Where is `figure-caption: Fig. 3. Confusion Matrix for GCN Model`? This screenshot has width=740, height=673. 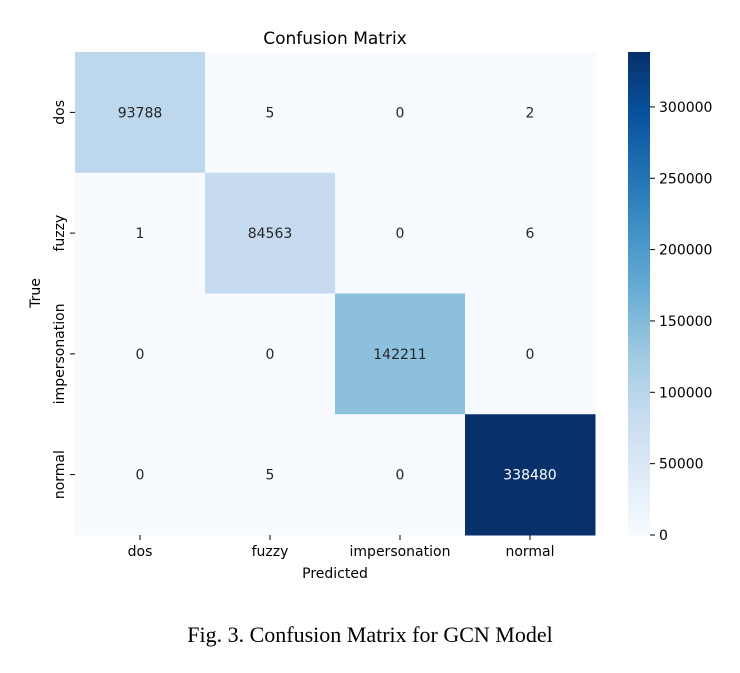 figure-caption: Fig. 3. Confusion Matrix for GCN Model is located at coordinates (370, 634).